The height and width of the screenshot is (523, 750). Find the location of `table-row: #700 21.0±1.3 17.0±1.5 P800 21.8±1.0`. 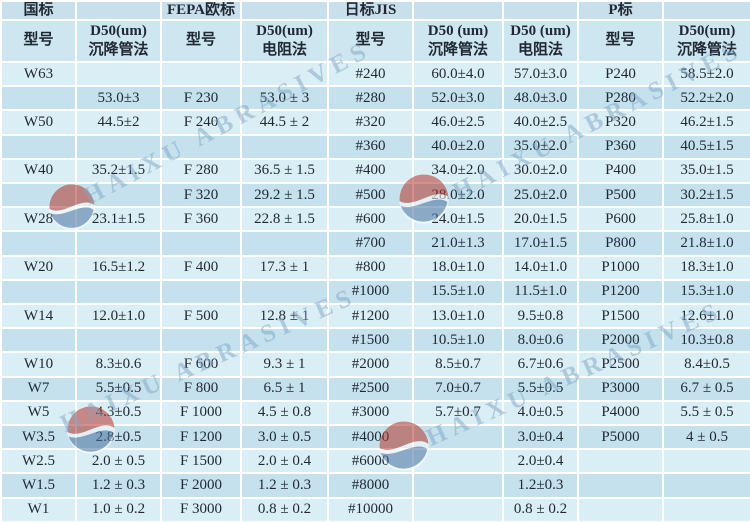

table-row: #700 21.0±1.3 17.0±1.5 P800 21.8±1.0 is located at coordinates (375, 243).